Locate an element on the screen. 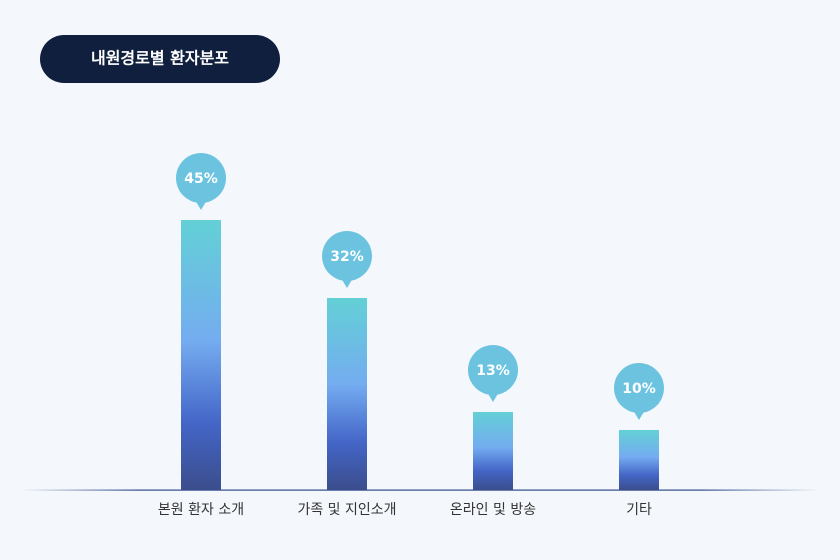 The height and width of the screenshot is (560, 840). x-tick-label: 본원 환자 소개 is located at coordinates (201, 510).